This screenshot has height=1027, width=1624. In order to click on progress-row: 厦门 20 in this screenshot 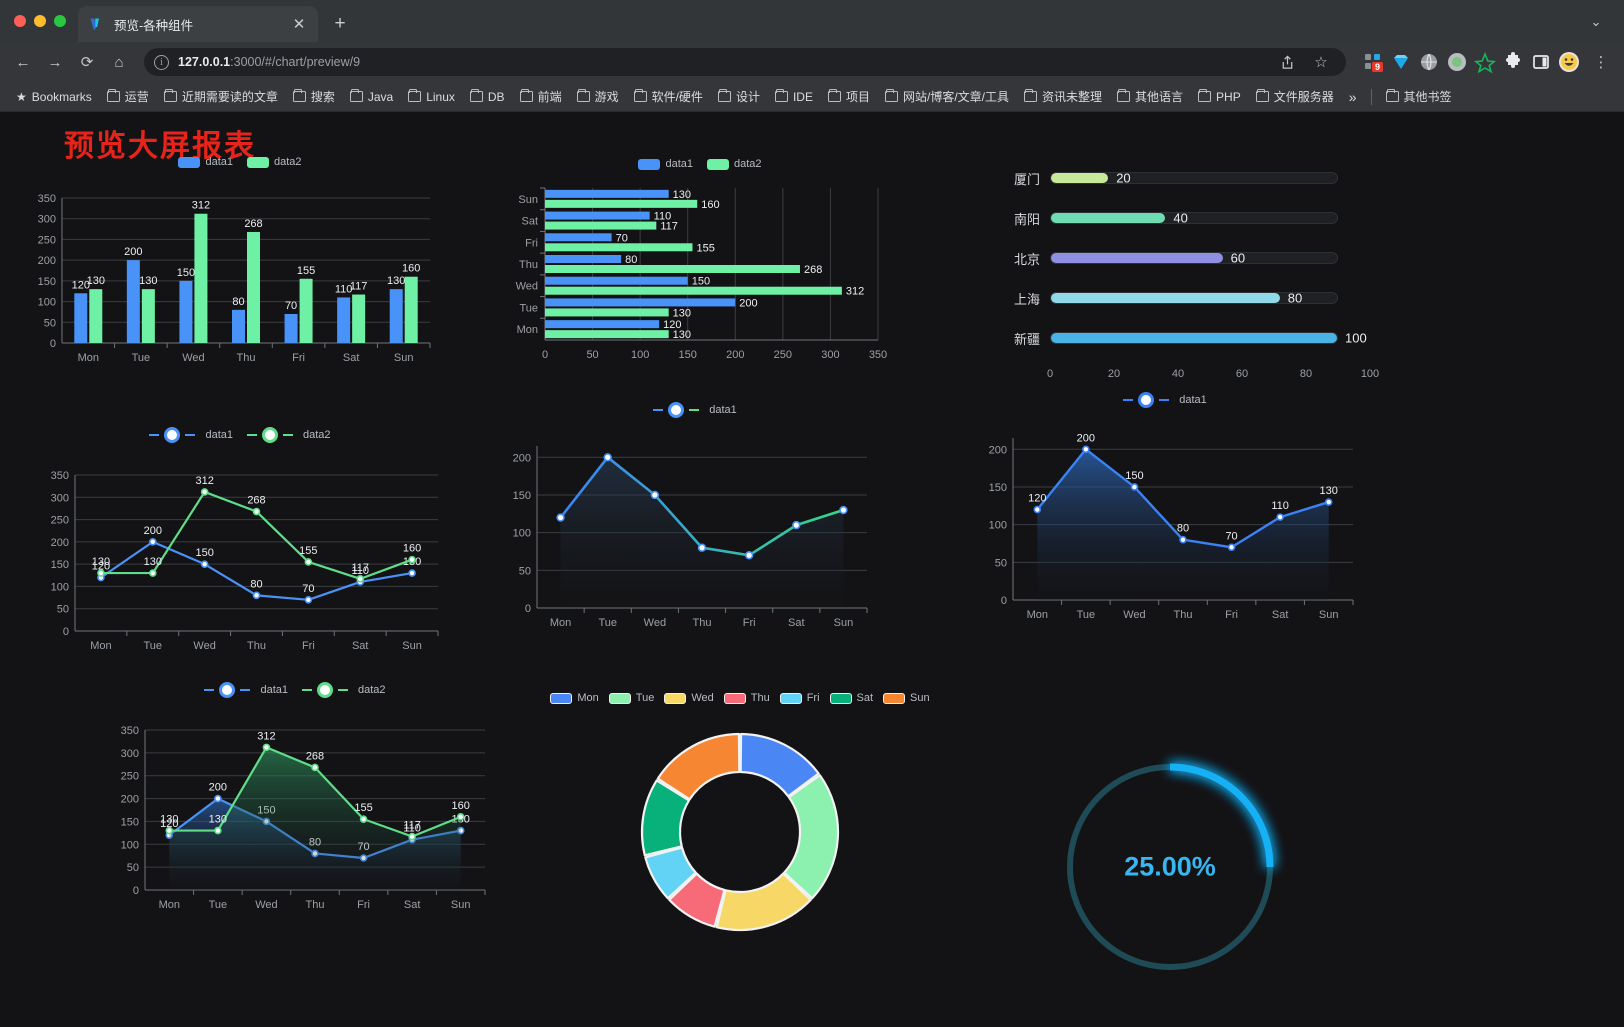, I will do `click(1169, 178)`.